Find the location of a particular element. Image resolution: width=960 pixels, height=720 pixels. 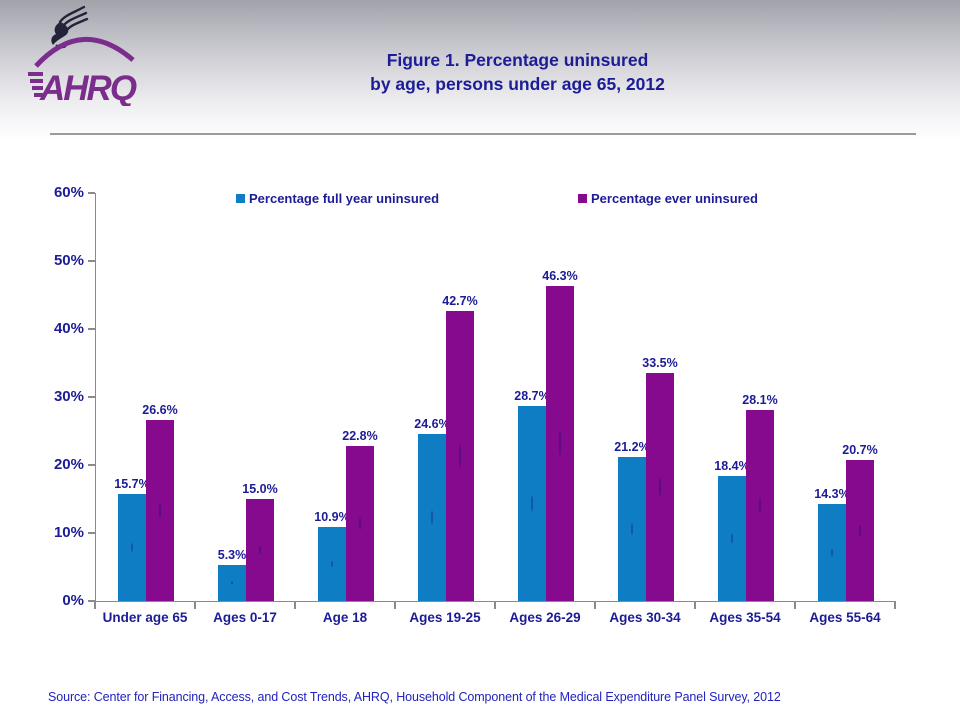

legend-label-ever: Percentage ever uninsured is located at coordinates (674, 198).